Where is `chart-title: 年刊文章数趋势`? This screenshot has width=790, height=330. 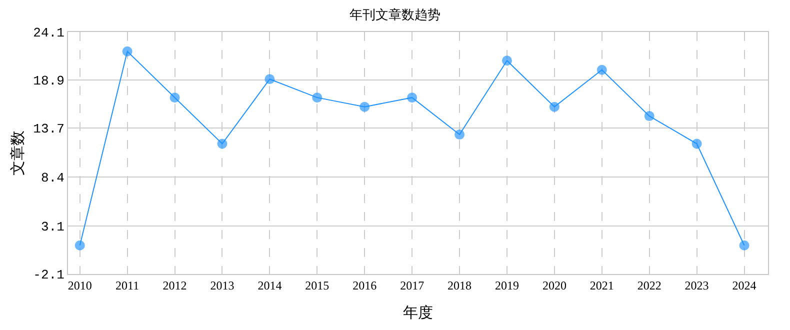
chart-title: 年刊文章数趋势 is located at coordinates (395, 14).